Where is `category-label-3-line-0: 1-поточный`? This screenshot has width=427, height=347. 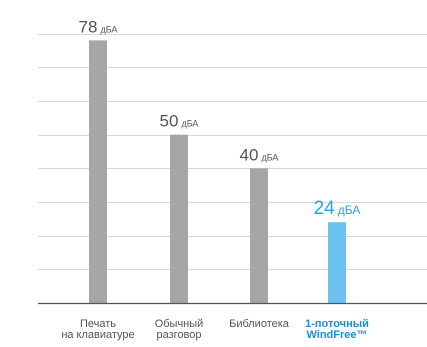
category-label-3-line-0: 1-поточный is located at coordinates (337, 324).